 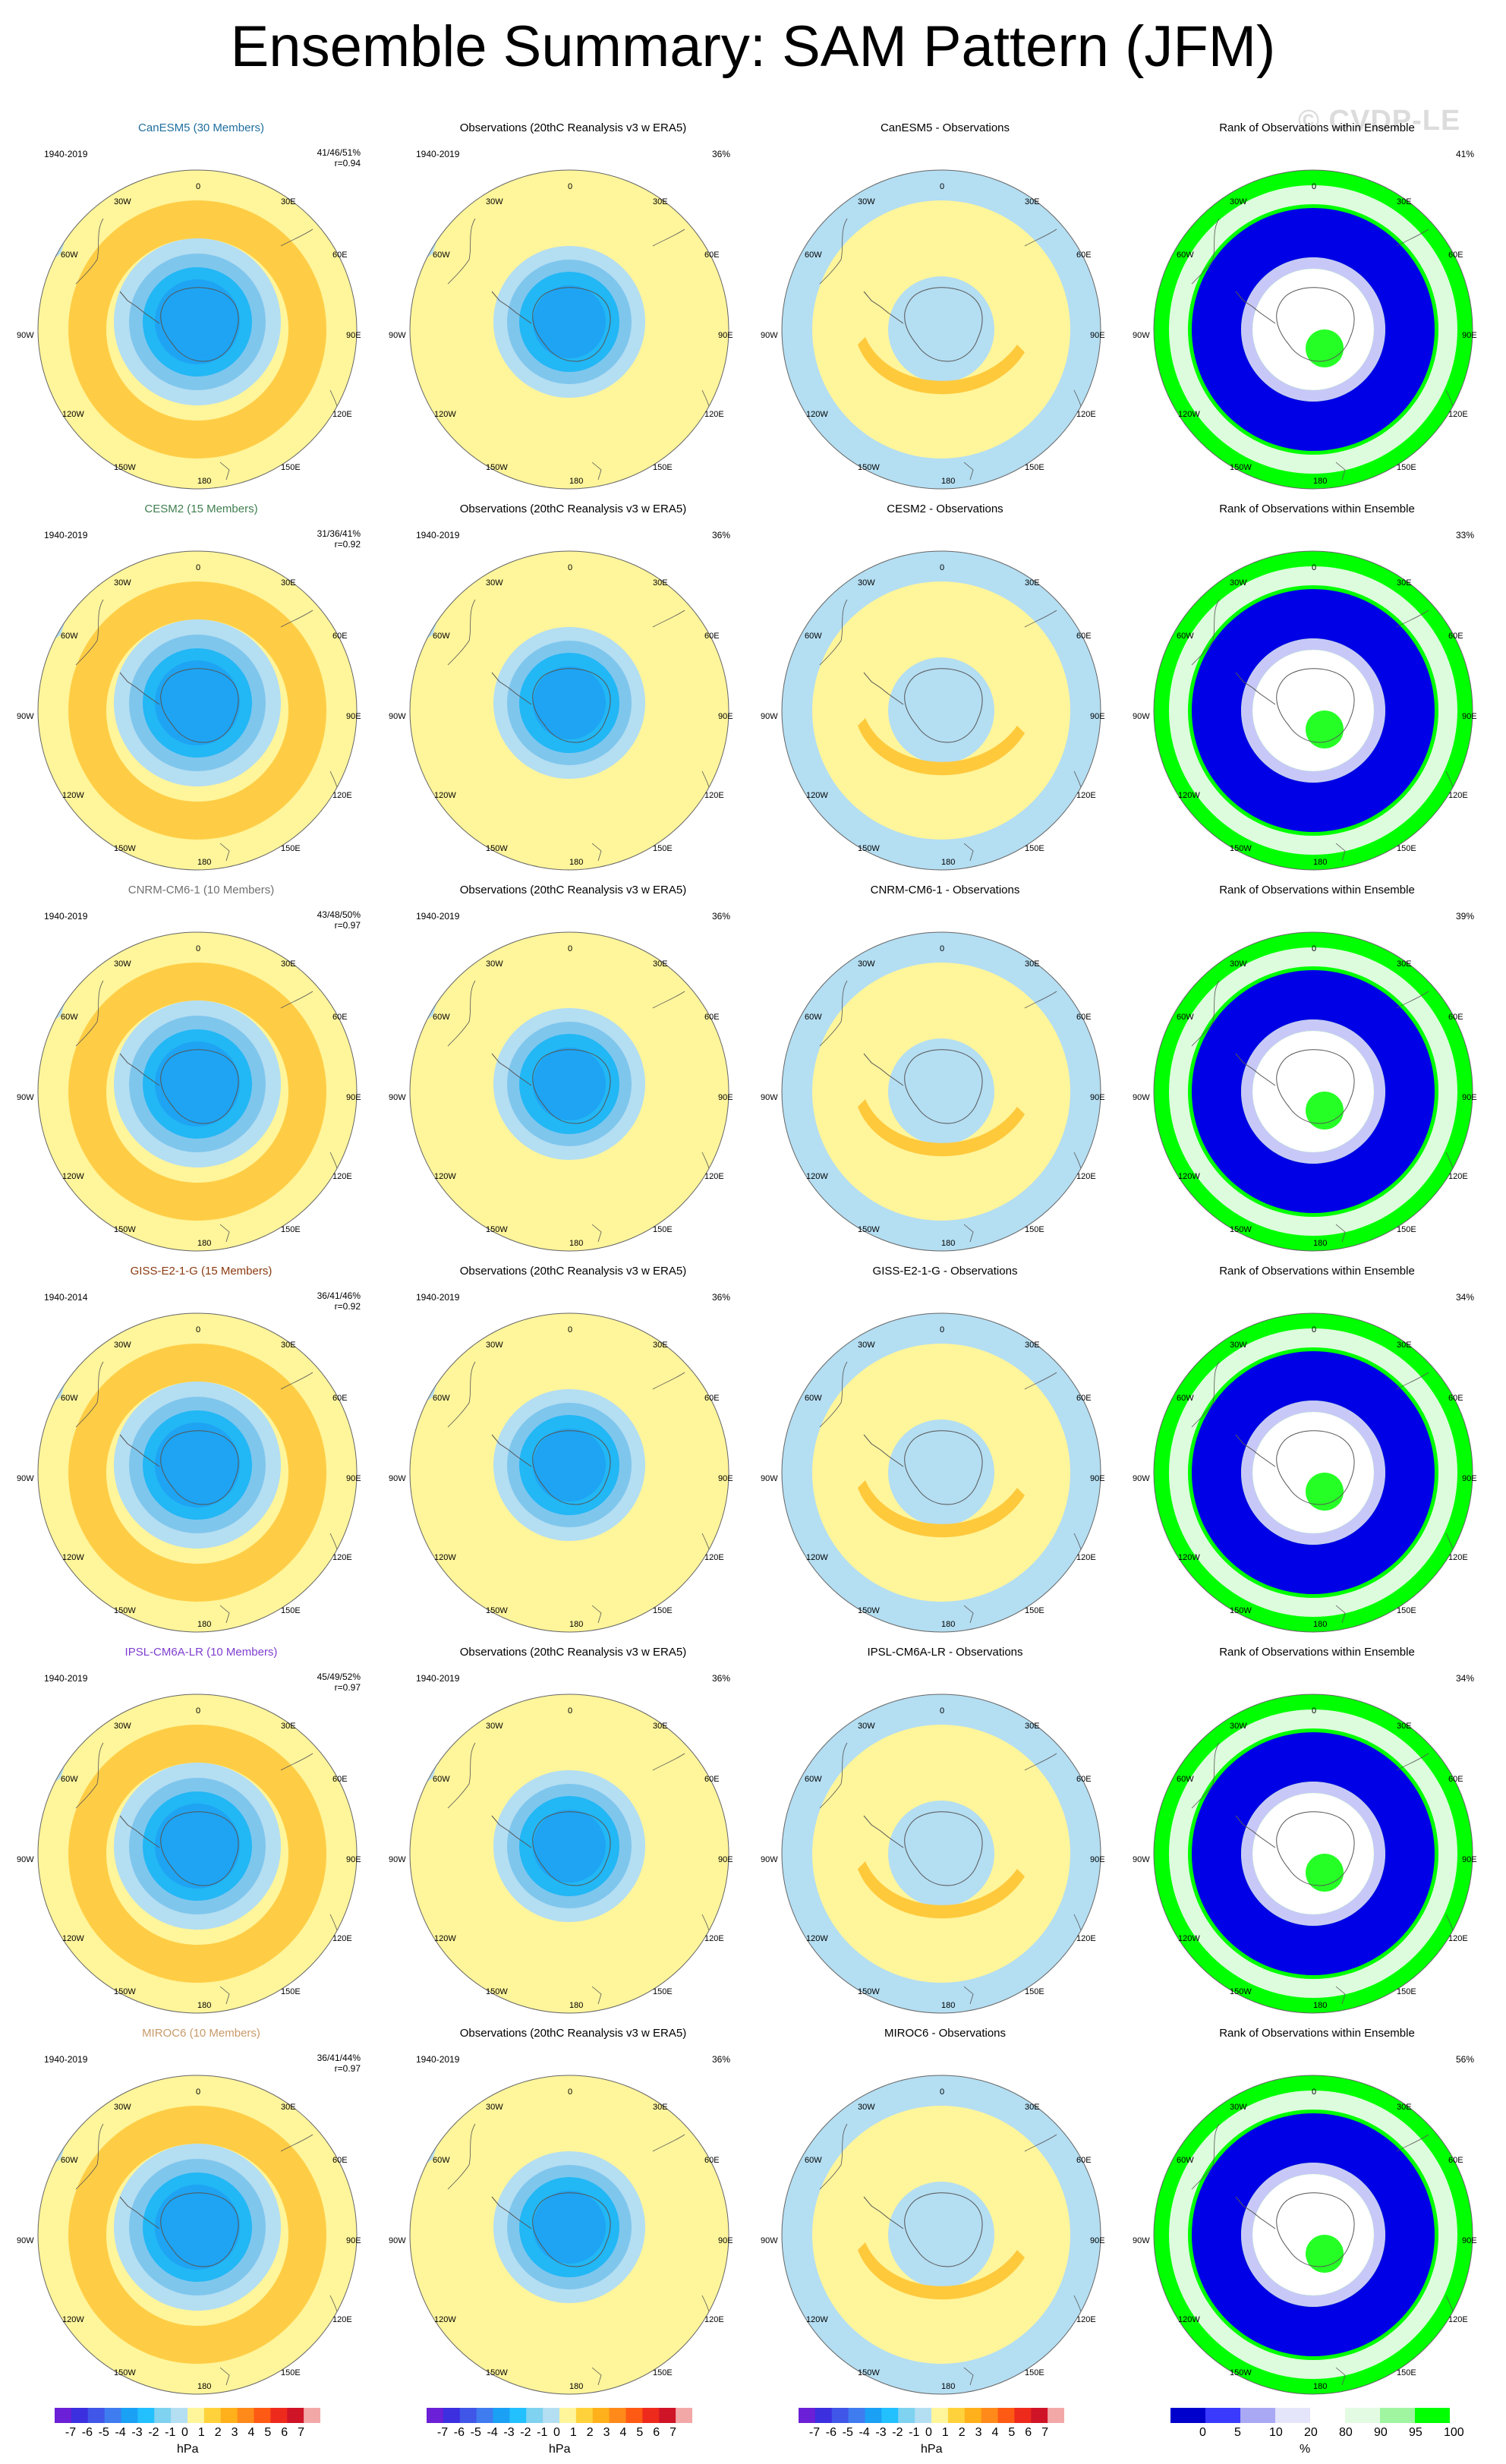 I want to click on panel-title: CESM2 - Observations, so click(x=945, y=509).